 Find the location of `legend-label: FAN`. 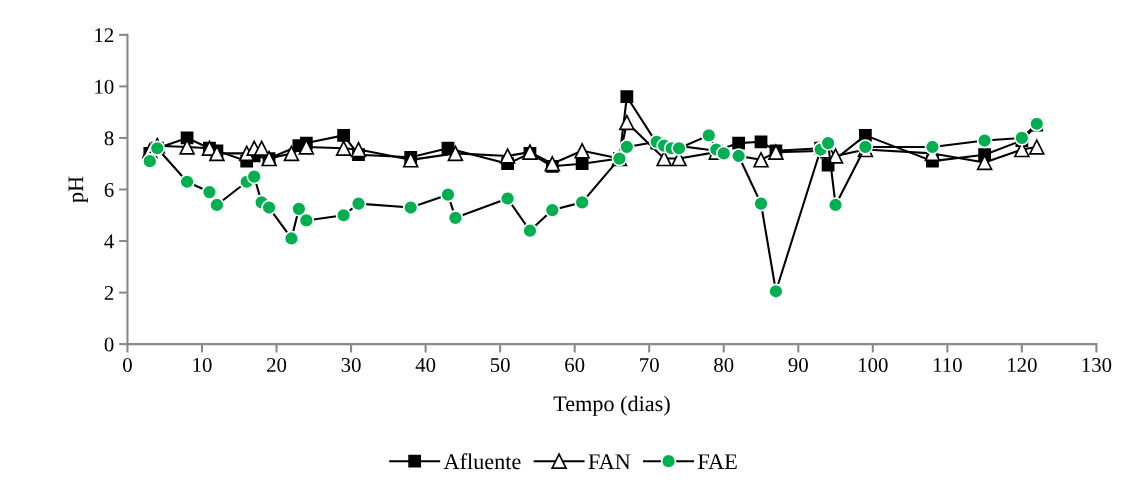

legend-label: FAN is located at coordinates (609, 461).